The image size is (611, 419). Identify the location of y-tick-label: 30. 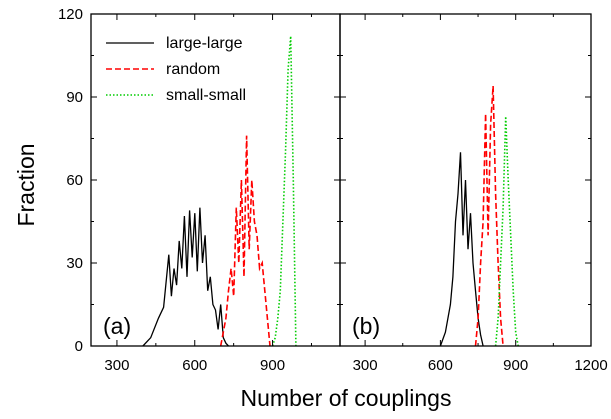
(74, 263).